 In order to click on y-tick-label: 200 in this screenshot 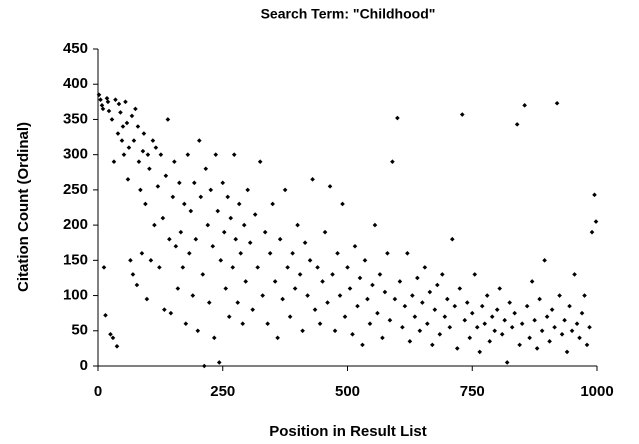, I will do `click(75, 224)`.